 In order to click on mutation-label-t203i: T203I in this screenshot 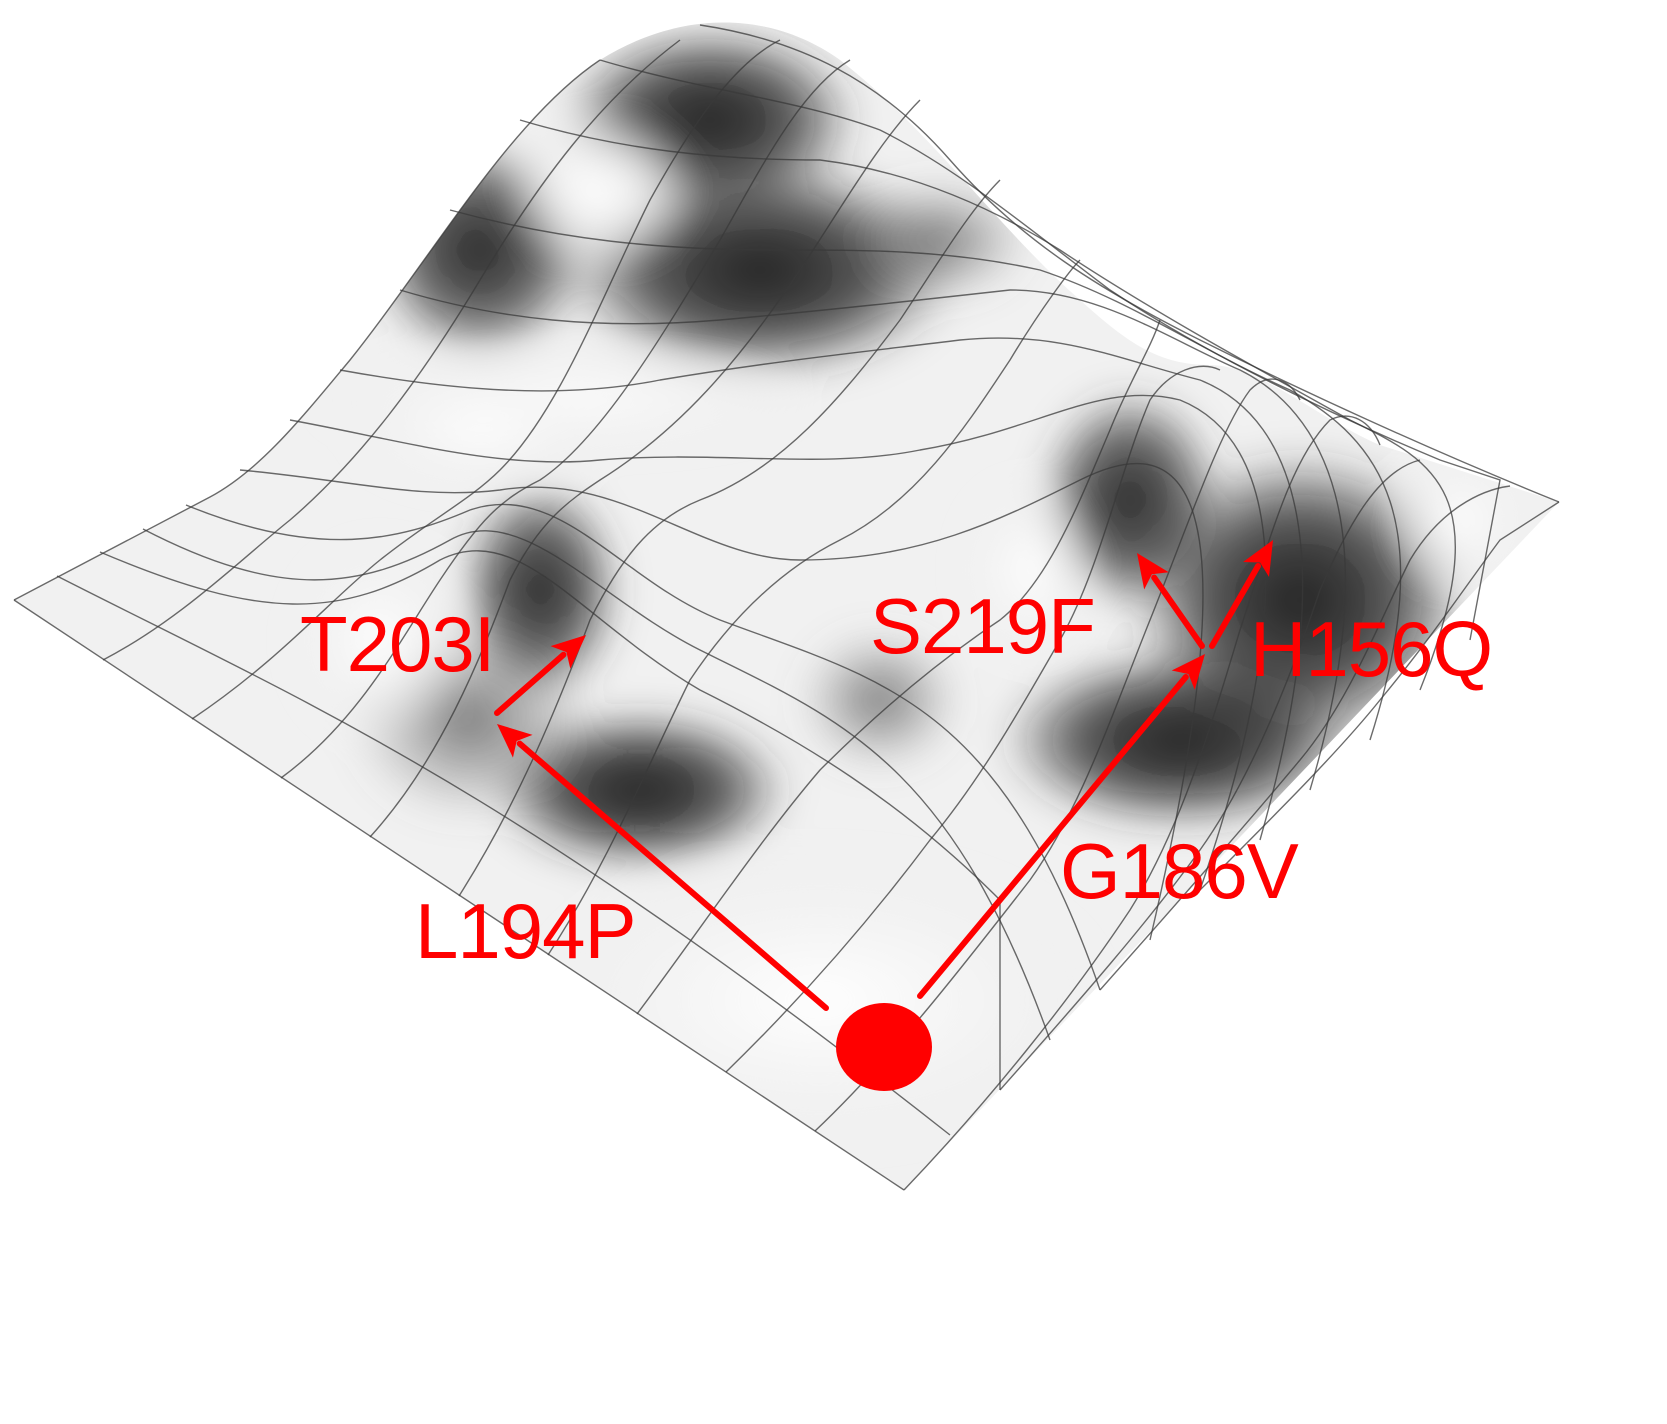, I will do `click(397, 644)`.